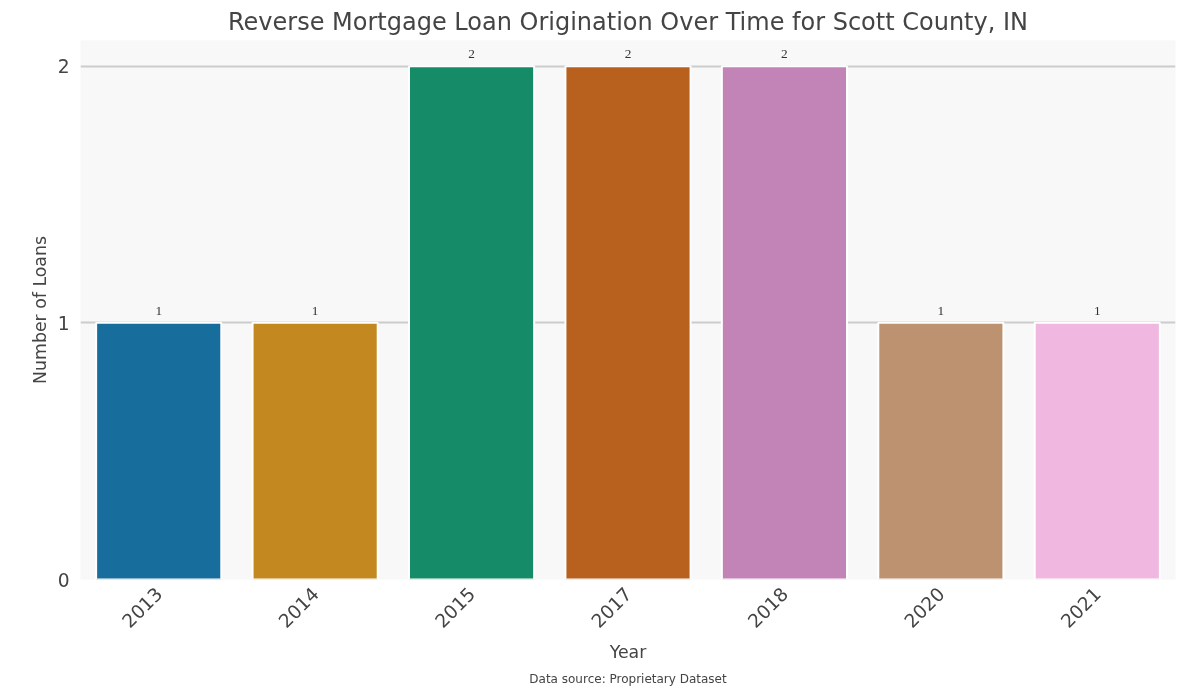 This screenshot has width=1200, height=700. Describe the element at coordinates (63, 323) in the screenshot. I see `y-tick-label: 1` at that location.